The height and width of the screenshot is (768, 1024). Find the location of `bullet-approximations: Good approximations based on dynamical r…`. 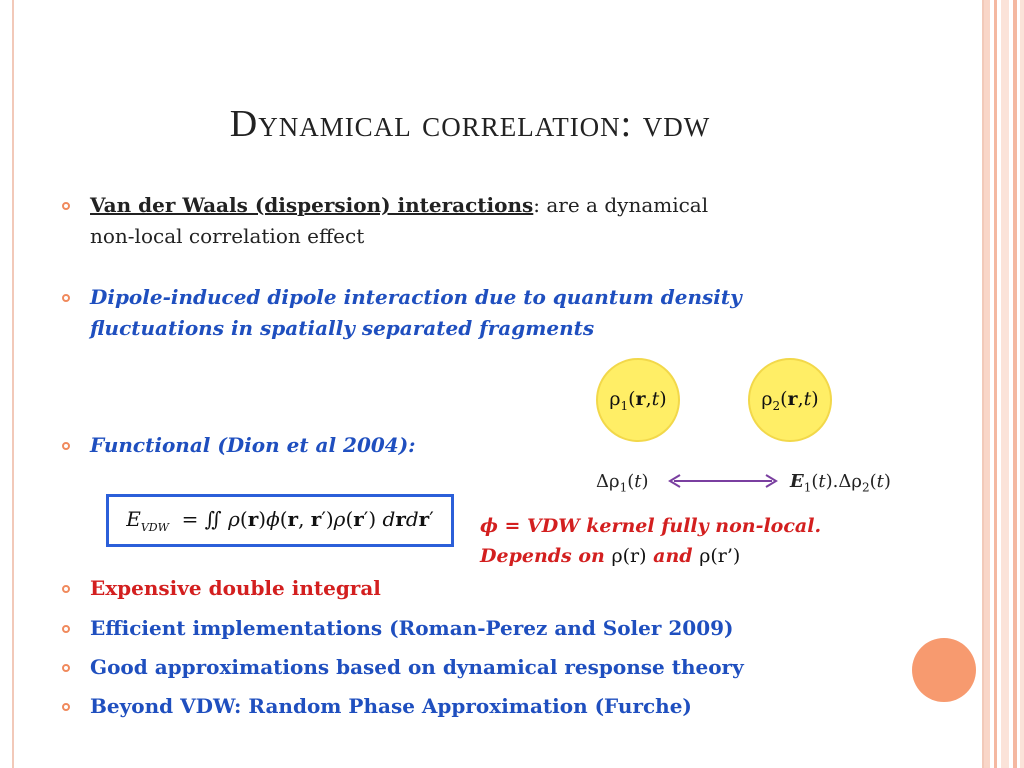

bullet-approximations: Good approximations based on dynamical r… is located at coordinates (417, 667).